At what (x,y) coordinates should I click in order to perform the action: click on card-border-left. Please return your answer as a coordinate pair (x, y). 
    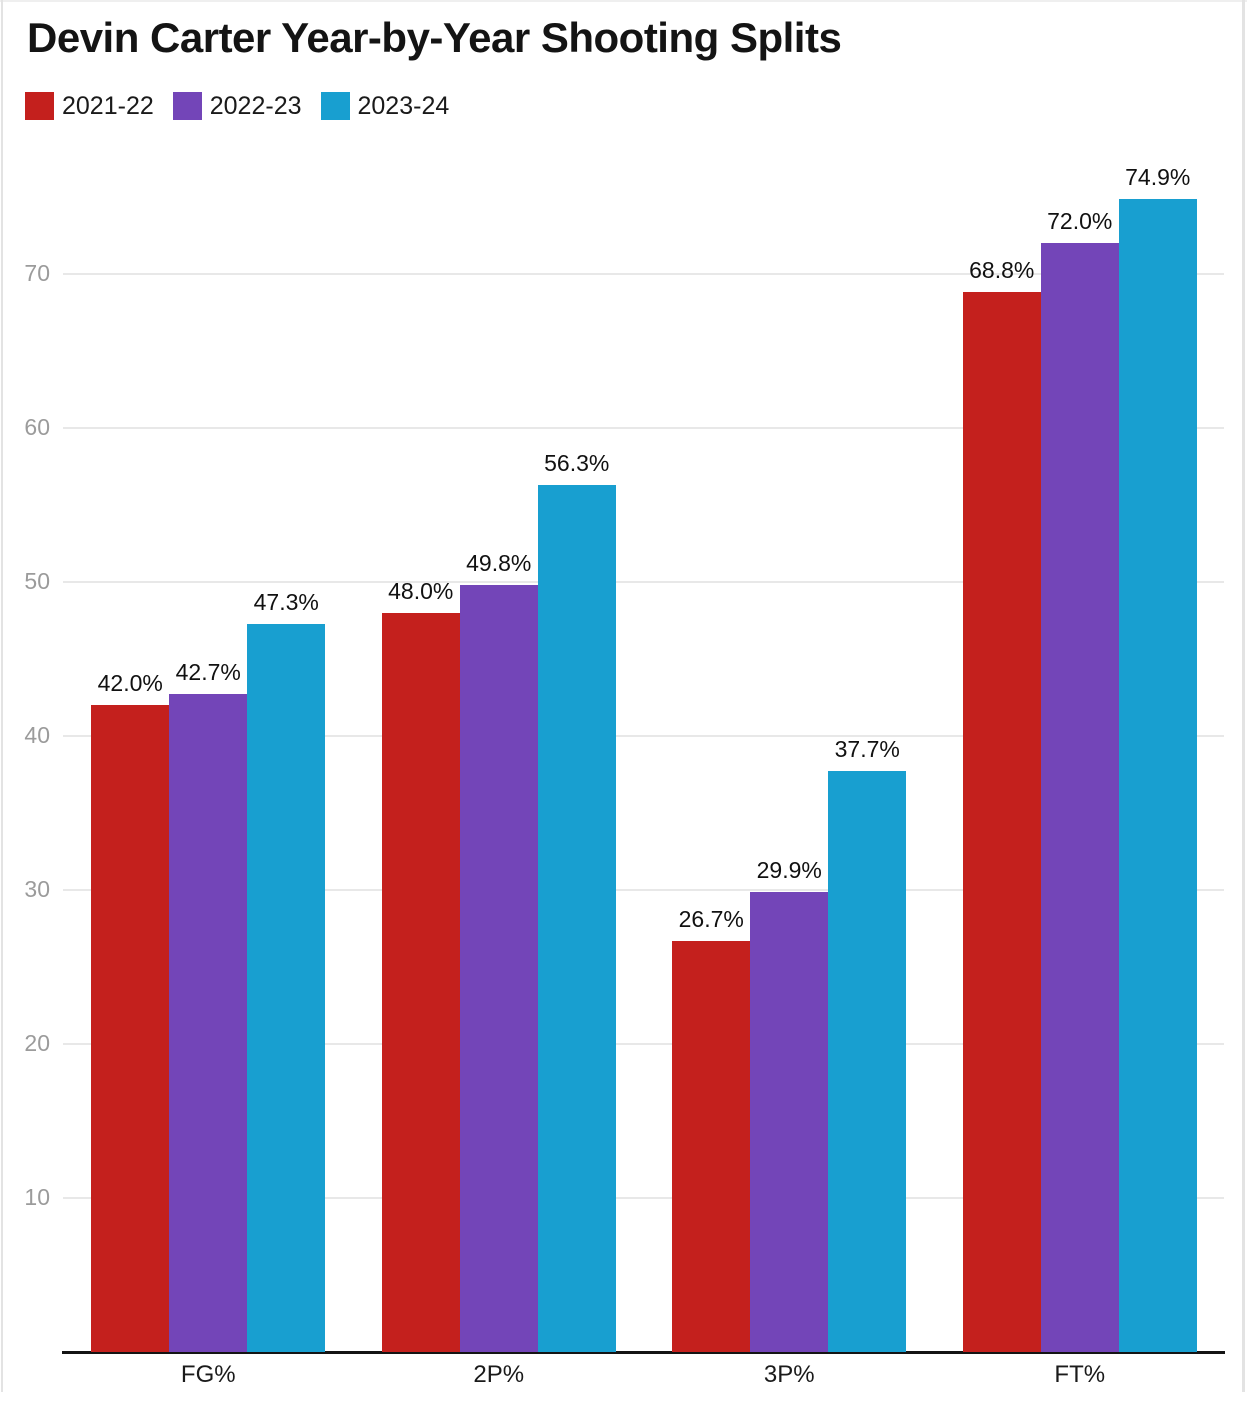
    Looking at the image, I should click on (2, 696).